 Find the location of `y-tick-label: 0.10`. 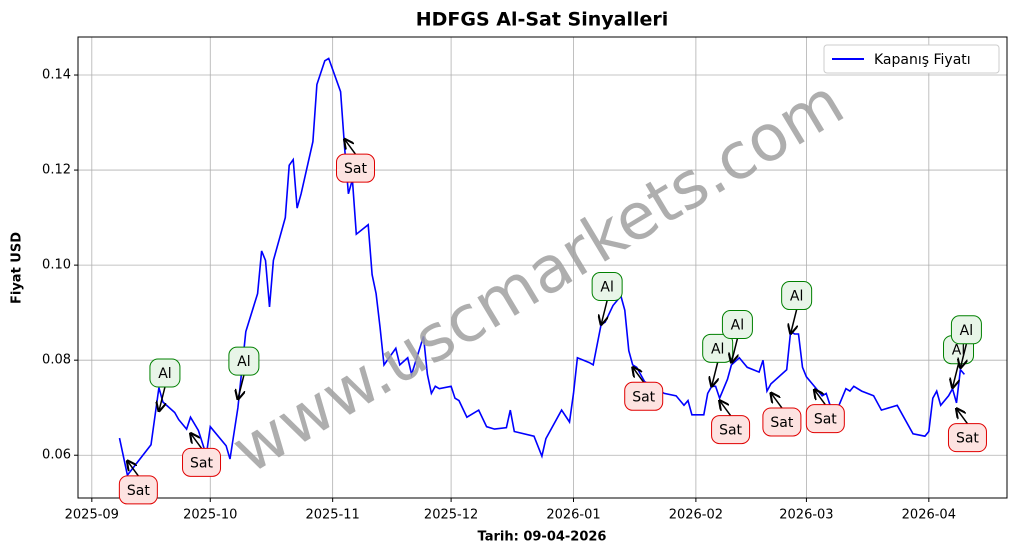

y-tick-label: 0.10 is located at coordinates (56, 265).